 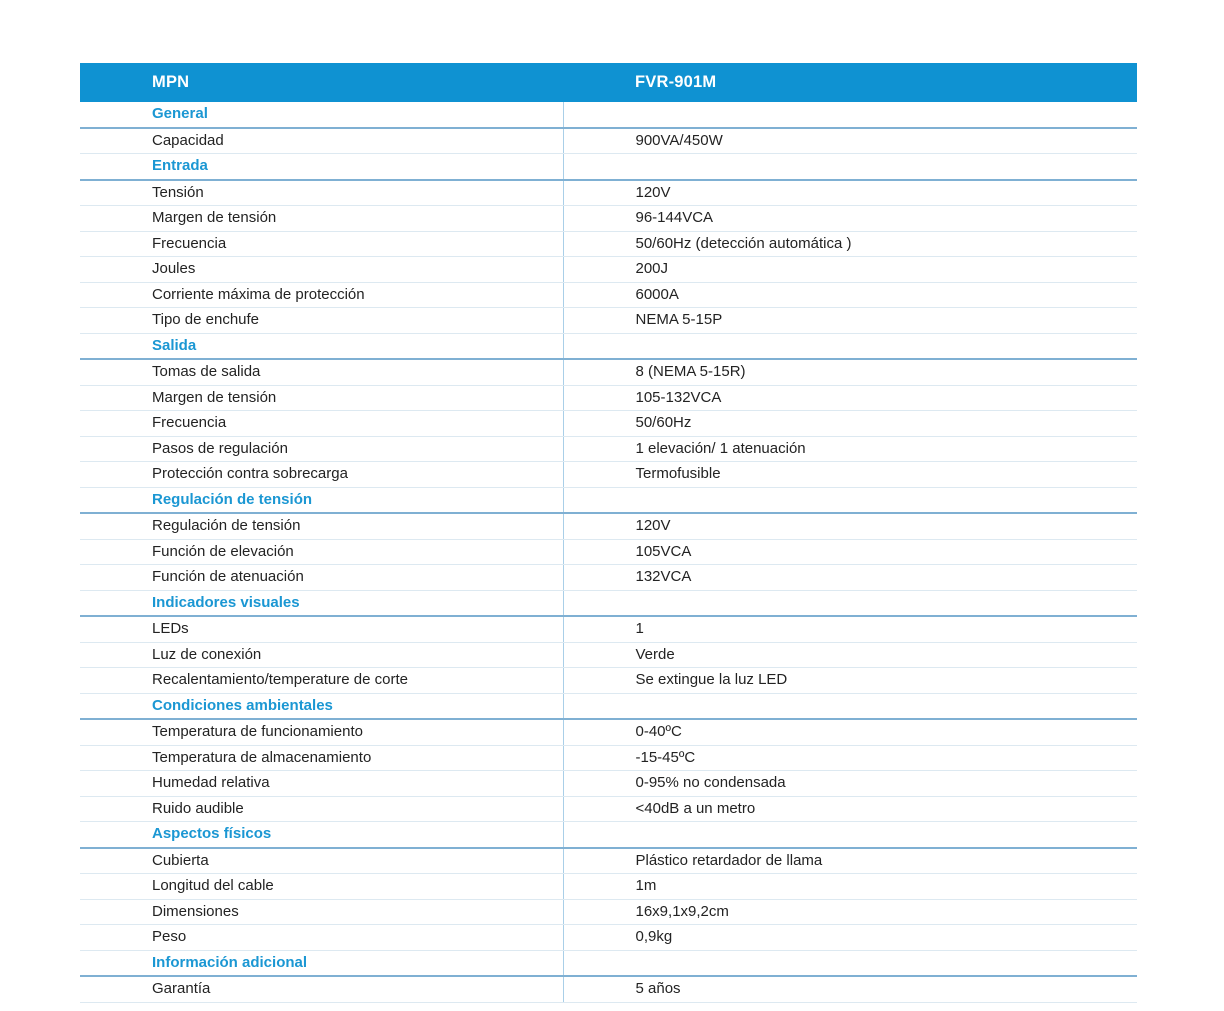 What do you see at coordinates (849, 140) in the screenshot?
I see `spec-value: 900VA/450W` at bounding box center [849, 140].